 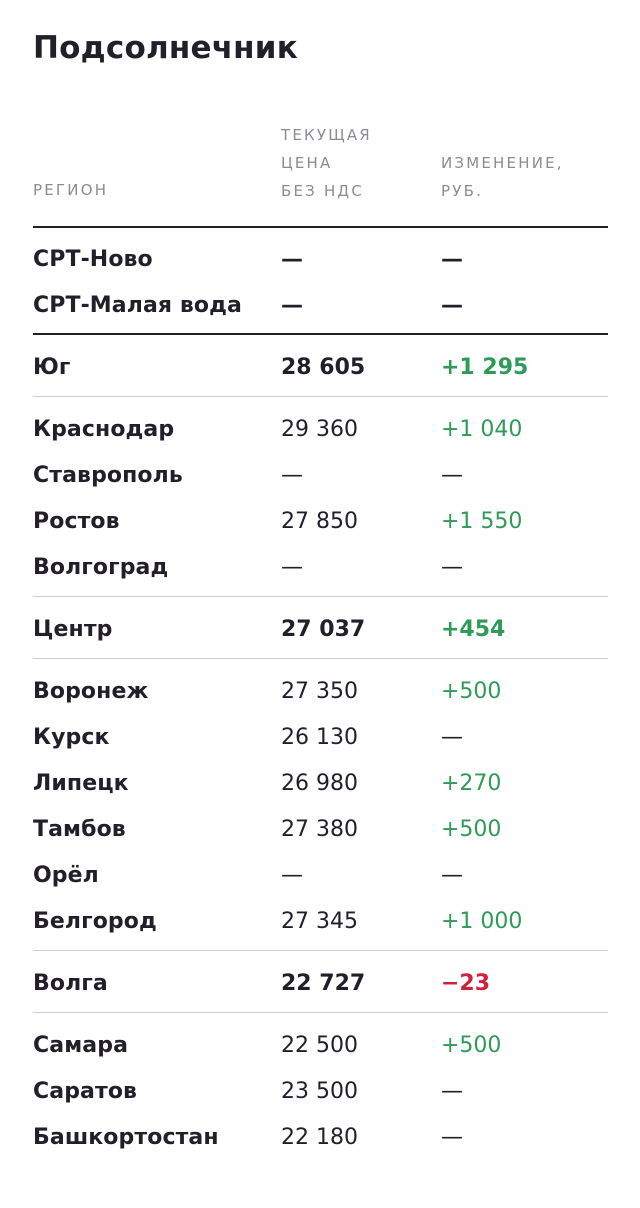 I want to click on change-value: −23, so click(x=466, y=983).